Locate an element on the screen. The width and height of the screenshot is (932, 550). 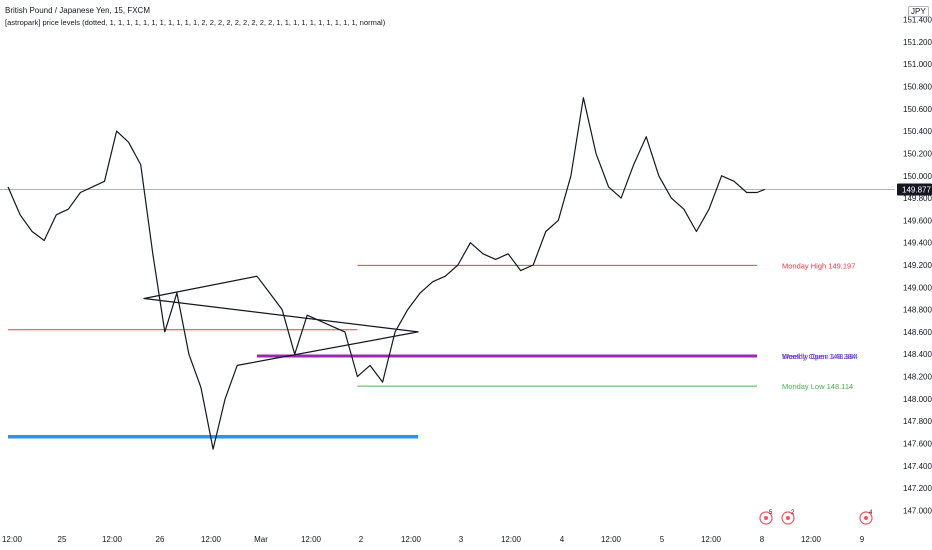
price-level-label: Monthly Open 148.384 is located at coordinates (820, 356).